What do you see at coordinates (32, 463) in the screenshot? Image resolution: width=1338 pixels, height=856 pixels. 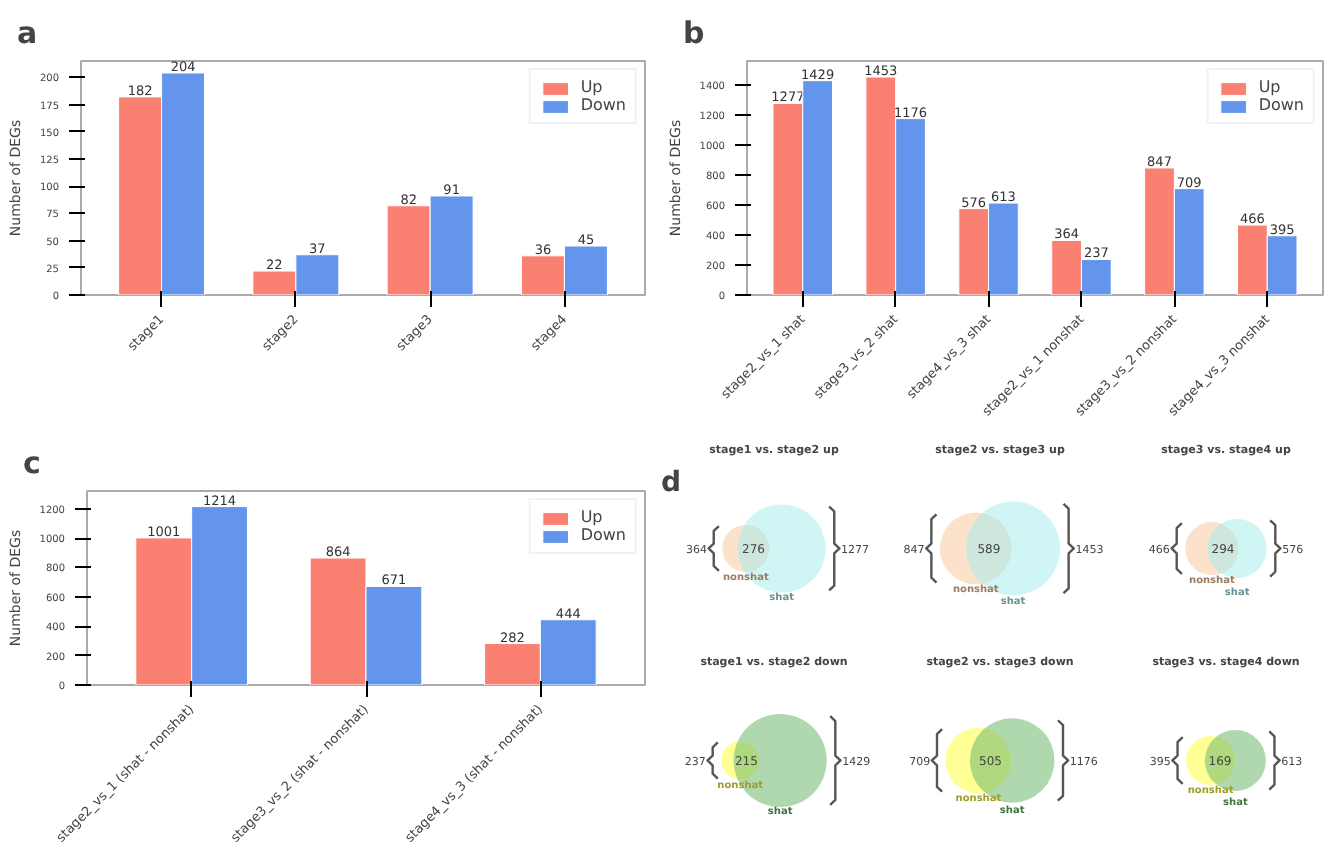 I see `chart-title: c` at bounding box center [32, 463].